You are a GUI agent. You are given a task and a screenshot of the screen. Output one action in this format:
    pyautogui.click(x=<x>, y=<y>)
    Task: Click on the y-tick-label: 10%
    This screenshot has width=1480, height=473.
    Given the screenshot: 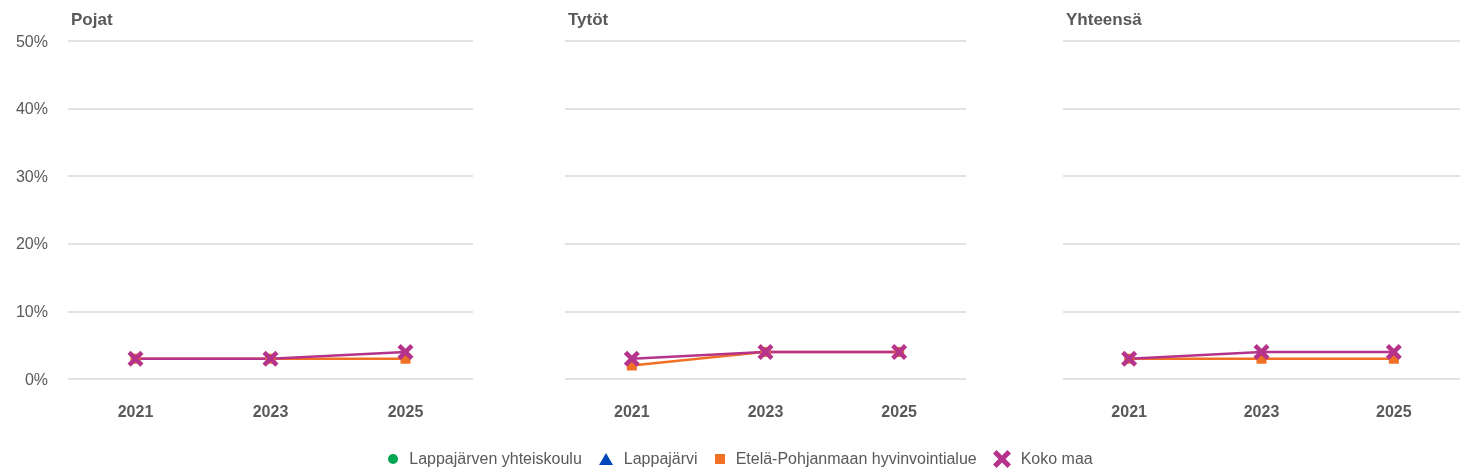 What is the action you would take?
    pyautogui.click(x=31, y=311)
    